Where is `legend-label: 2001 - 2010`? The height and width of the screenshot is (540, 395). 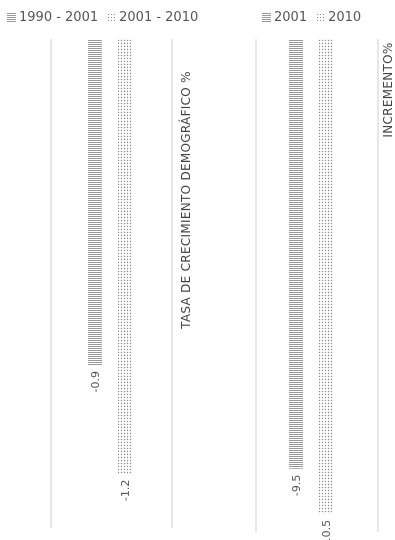 legend-label: 2001 - 2010 is located at coordinates (159, 17).